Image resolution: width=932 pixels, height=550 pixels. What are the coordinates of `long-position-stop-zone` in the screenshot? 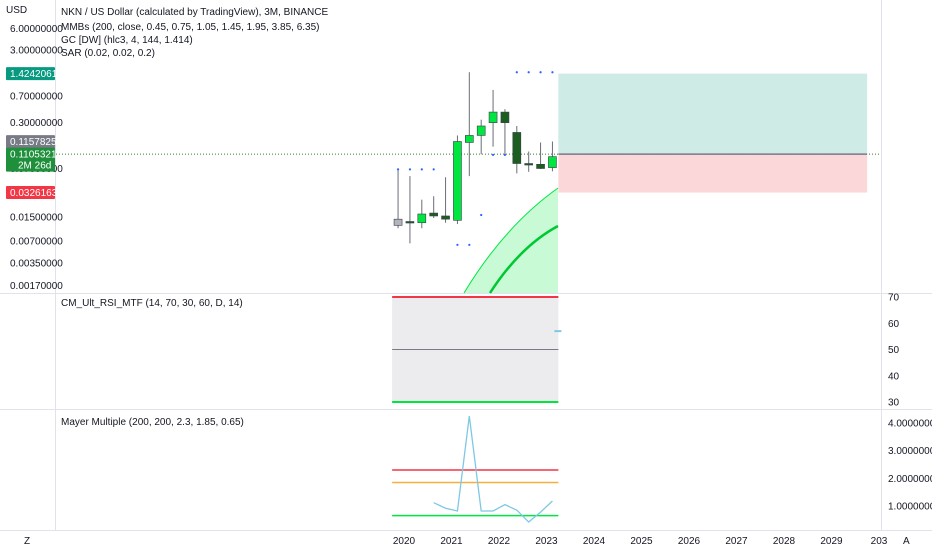 It's located at (713, 173).